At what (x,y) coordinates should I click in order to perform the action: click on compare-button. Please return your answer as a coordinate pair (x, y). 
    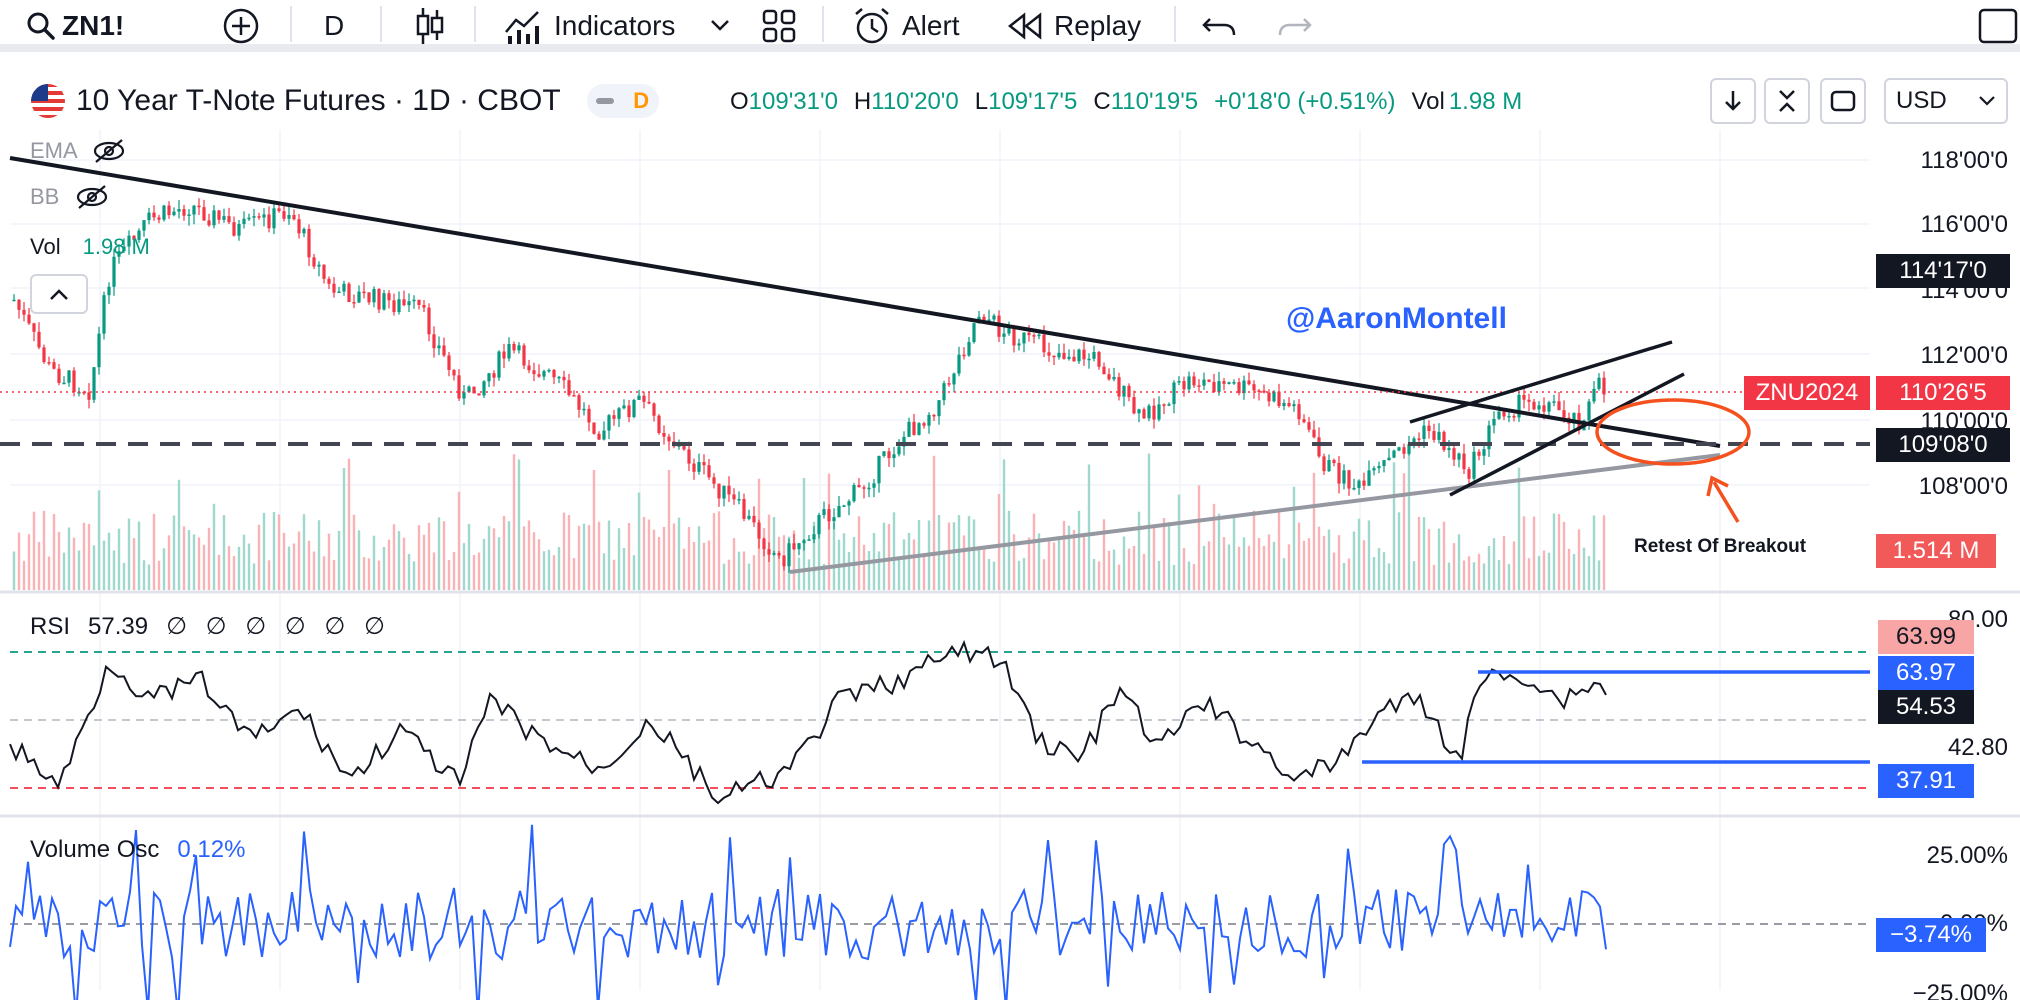
    Looking at the image, I should click on (241, 26).